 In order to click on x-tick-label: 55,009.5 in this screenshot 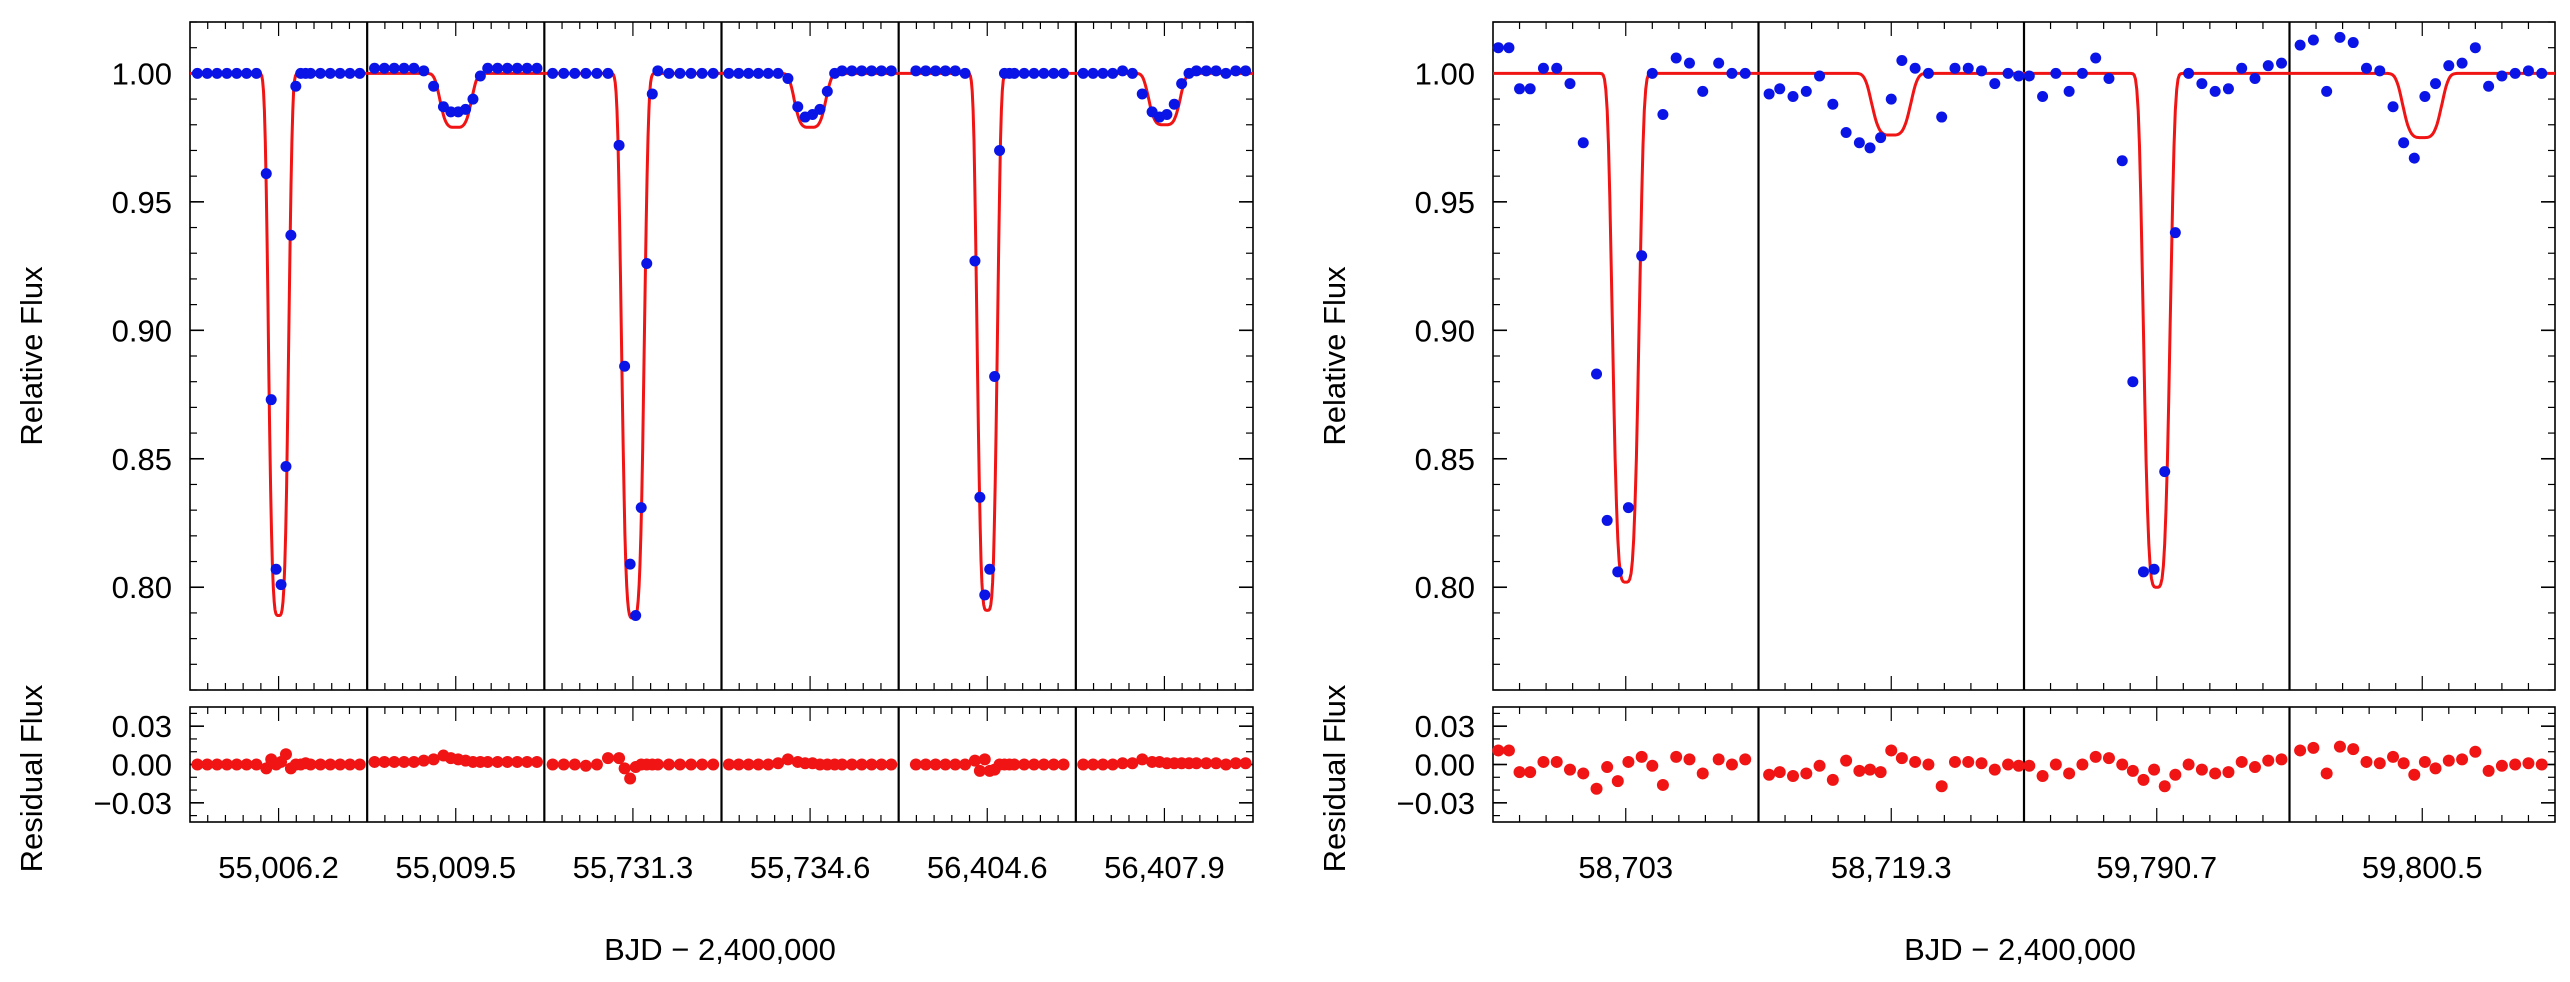, I will do `click(455, 867)`.